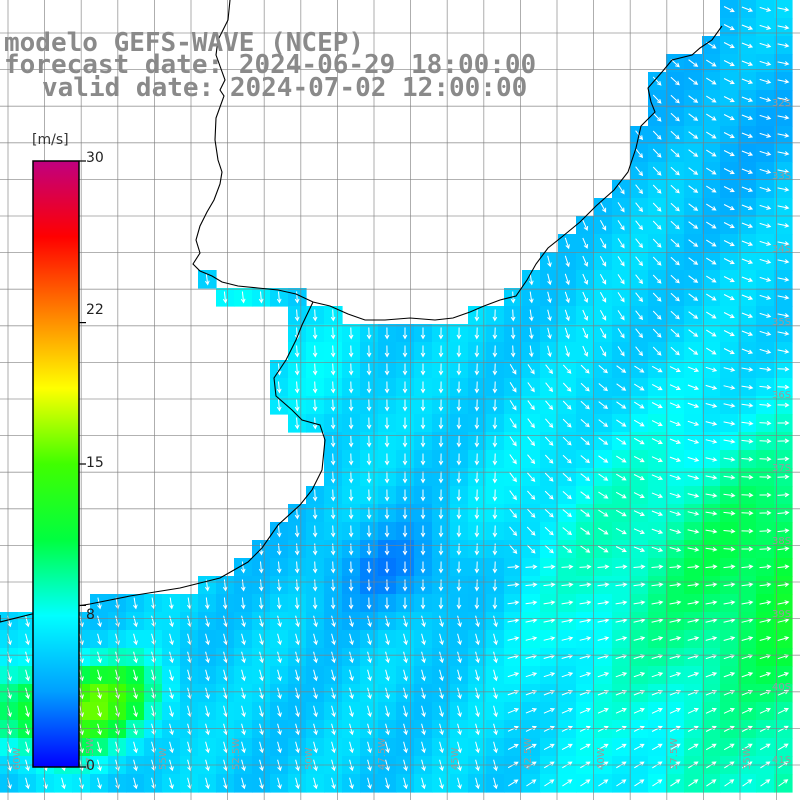 This screenshot has height=800, width=800. Describe the element at coordinates (781, 687) in the screenshot. I see `lat-label: 40S` at that location.